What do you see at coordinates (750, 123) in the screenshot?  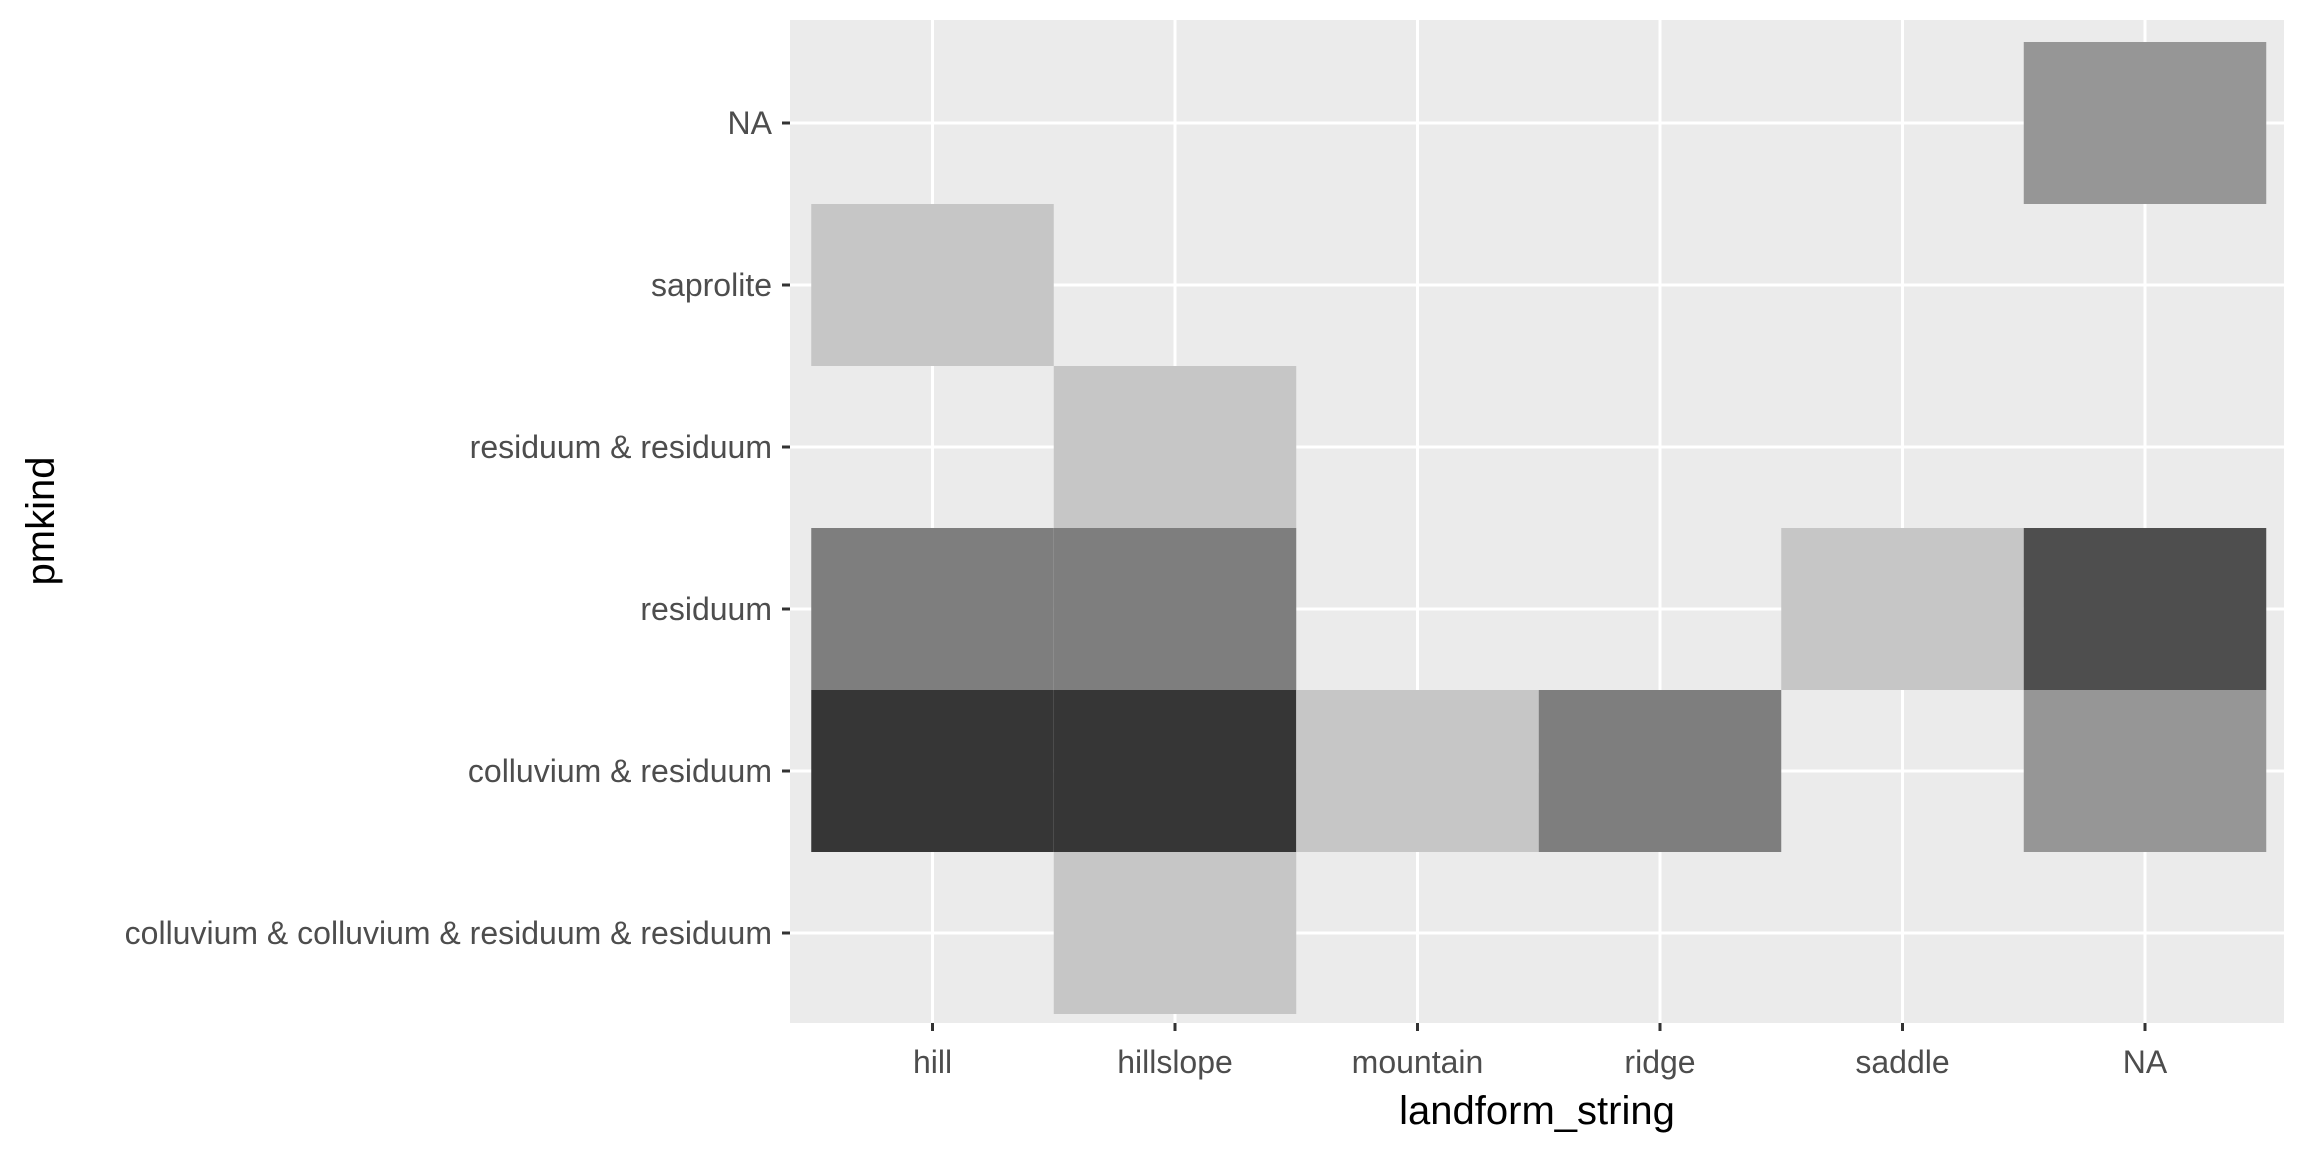 I see `y-tick-label: NA` at bounding box center [750, 123].